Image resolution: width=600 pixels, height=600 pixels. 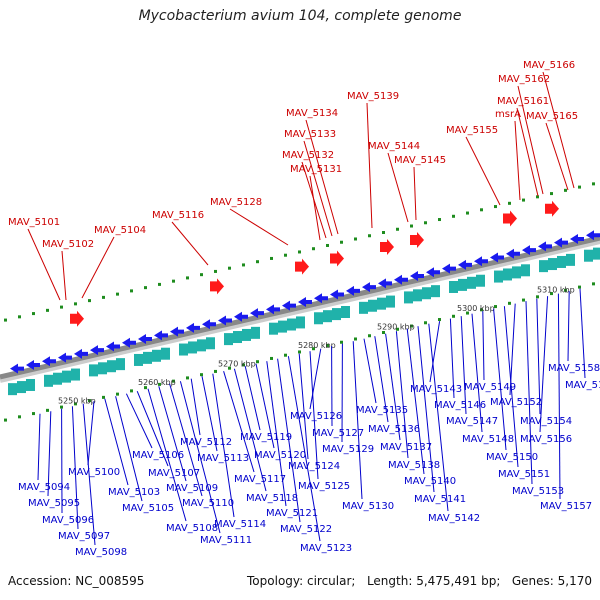 I want to click on reverse-gene-label: MAV_5130, so click(x=368, y=506).